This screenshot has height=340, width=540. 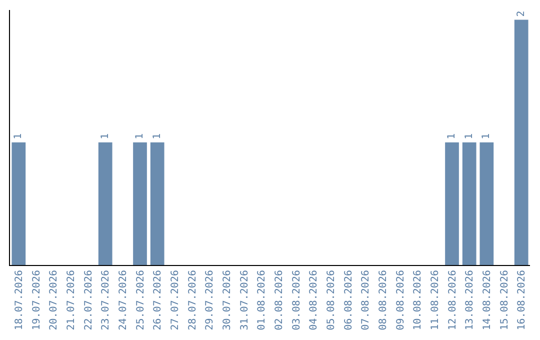 What do you see at coordinates (521, 13) in the screenshot?
I see `data-label: 2` at bounding box center [521, 13].